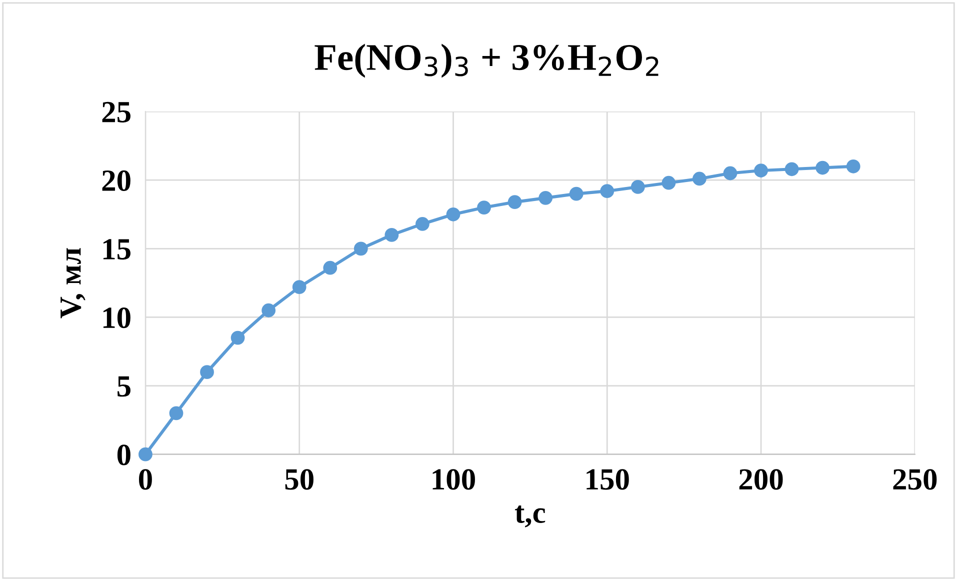 This screenshot has width=957, height=581. I want to click on y-axis-title: V, мл, so click(73, 283).